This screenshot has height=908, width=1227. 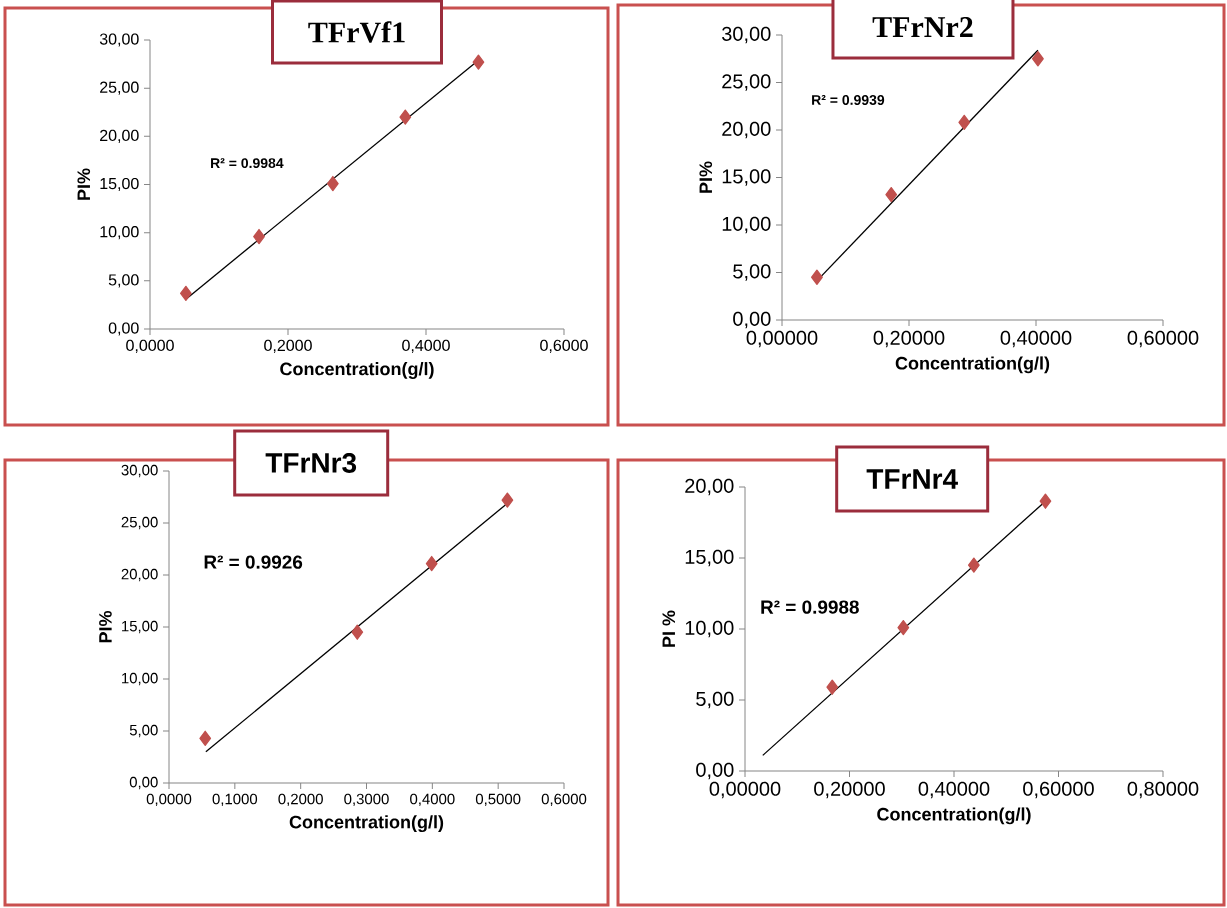 What do you see at coordinates (235, 800) in the screenshot?
I see `x-tick-label: 0,1000` at bounding box center [235, 800].